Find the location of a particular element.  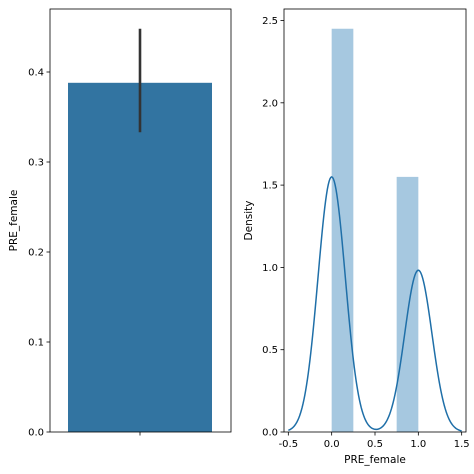

x-tick-label: -0.5 is located at coordinates (289, 444).